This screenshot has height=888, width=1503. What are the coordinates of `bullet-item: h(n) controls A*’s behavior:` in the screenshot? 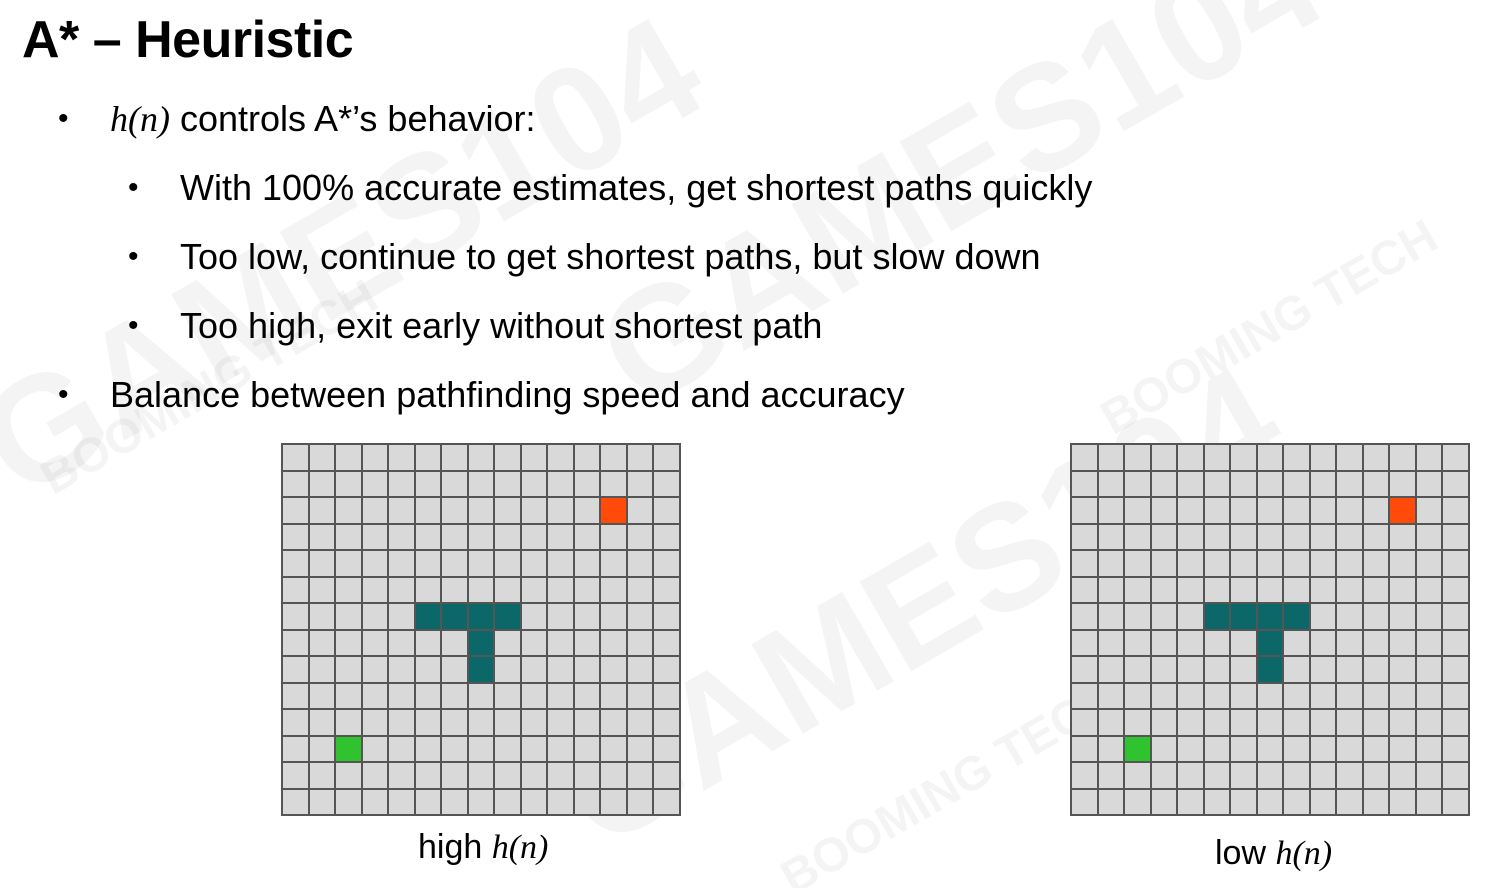 It's located at (323, 119).